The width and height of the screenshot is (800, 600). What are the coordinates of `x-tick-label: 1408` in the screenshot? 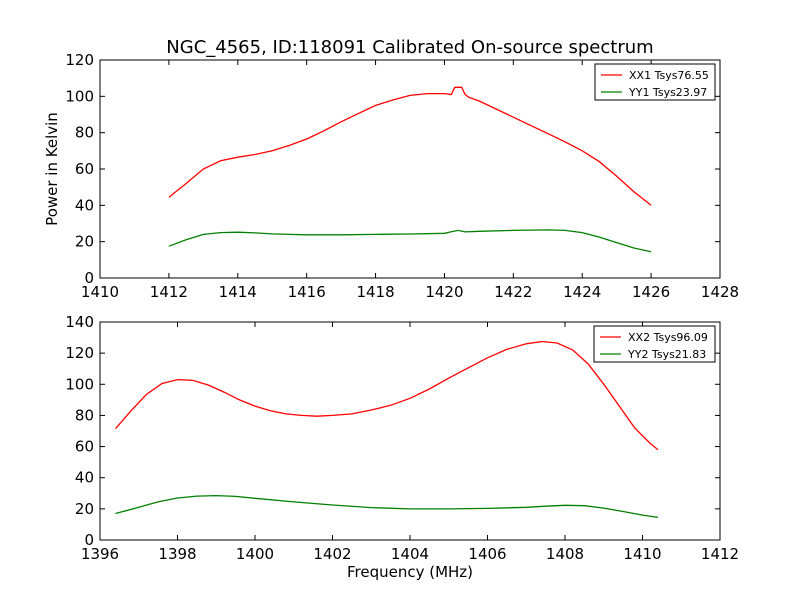 It's located at (565, 554).